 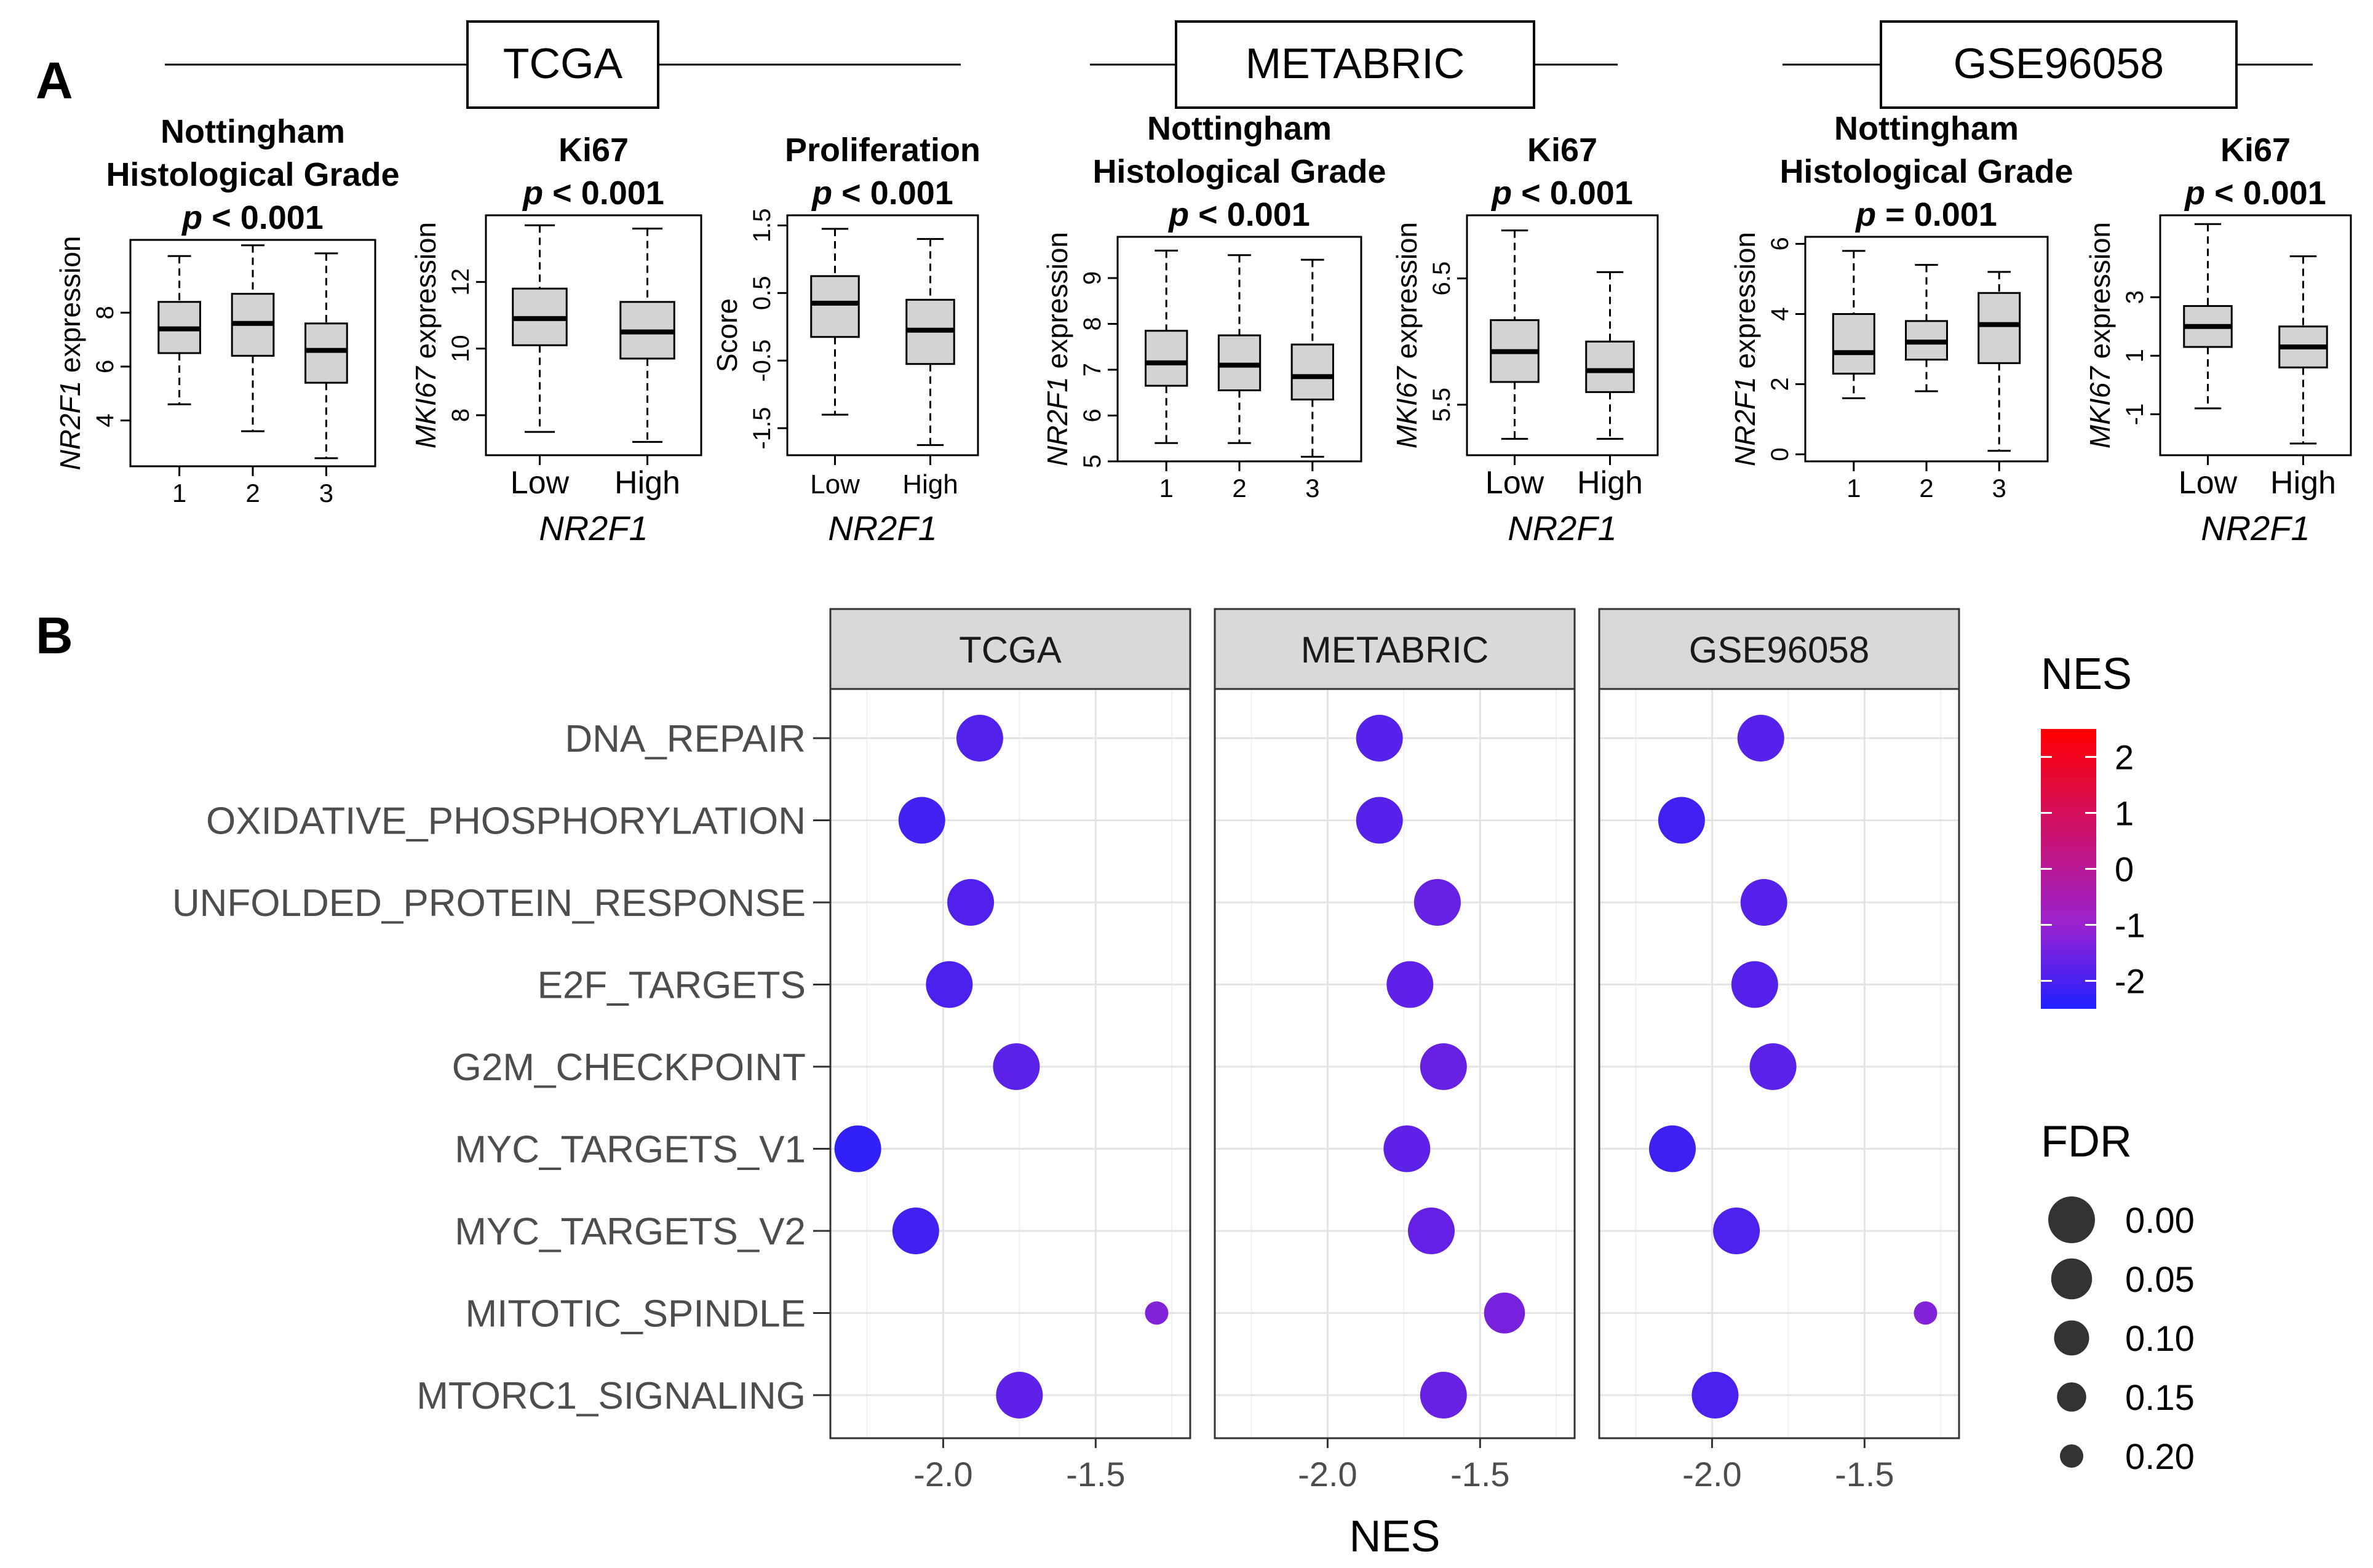 I want to click on y-tick-label: 4, so click(x=106, y=420).